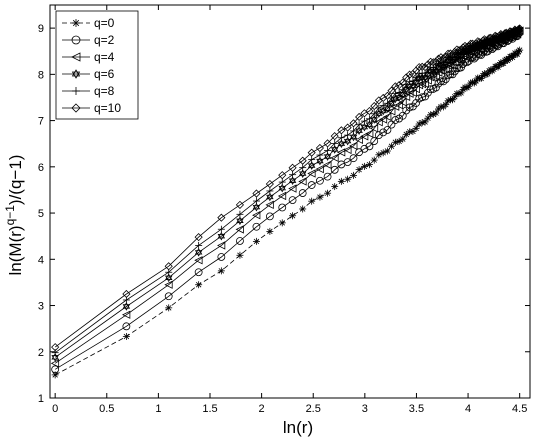  Describe the element at coordinates (104, 74) in the screenshot. I see `legend-label: q=6` at that location.